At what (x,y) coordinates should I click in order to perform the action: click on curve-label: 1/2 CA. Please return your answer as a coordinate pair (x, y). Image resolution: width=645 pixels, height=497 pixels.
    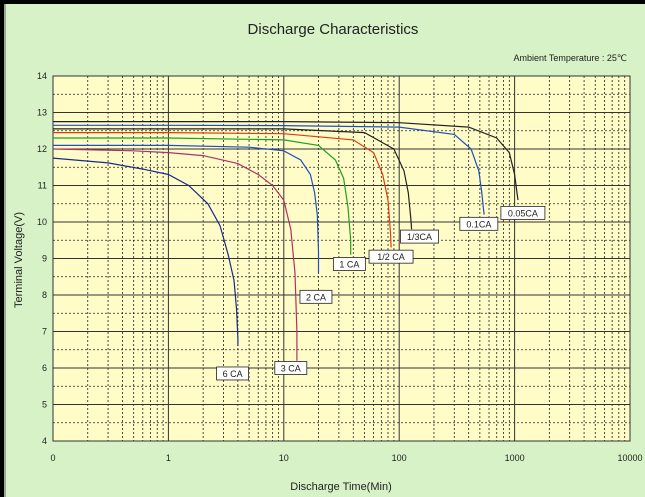
    Looking at the image, I should click on (391, 256).